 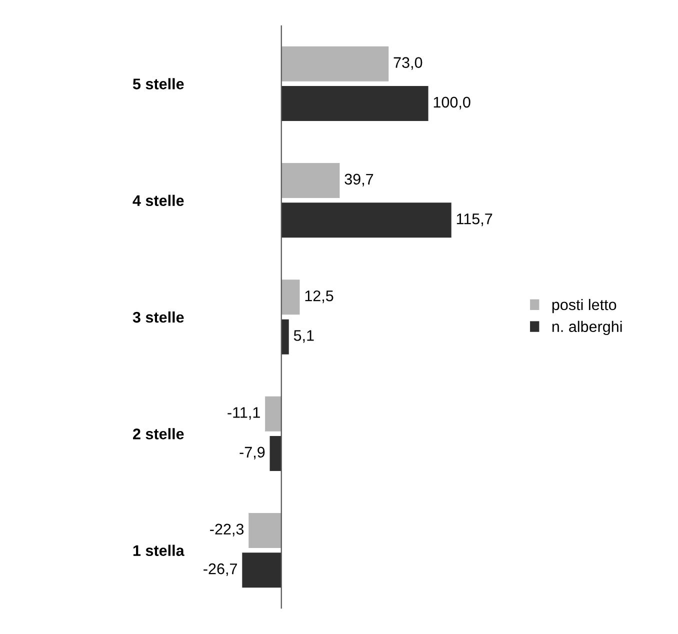 I want to click on y-tick-label: 3 stelle, so click(x=158, y=317).